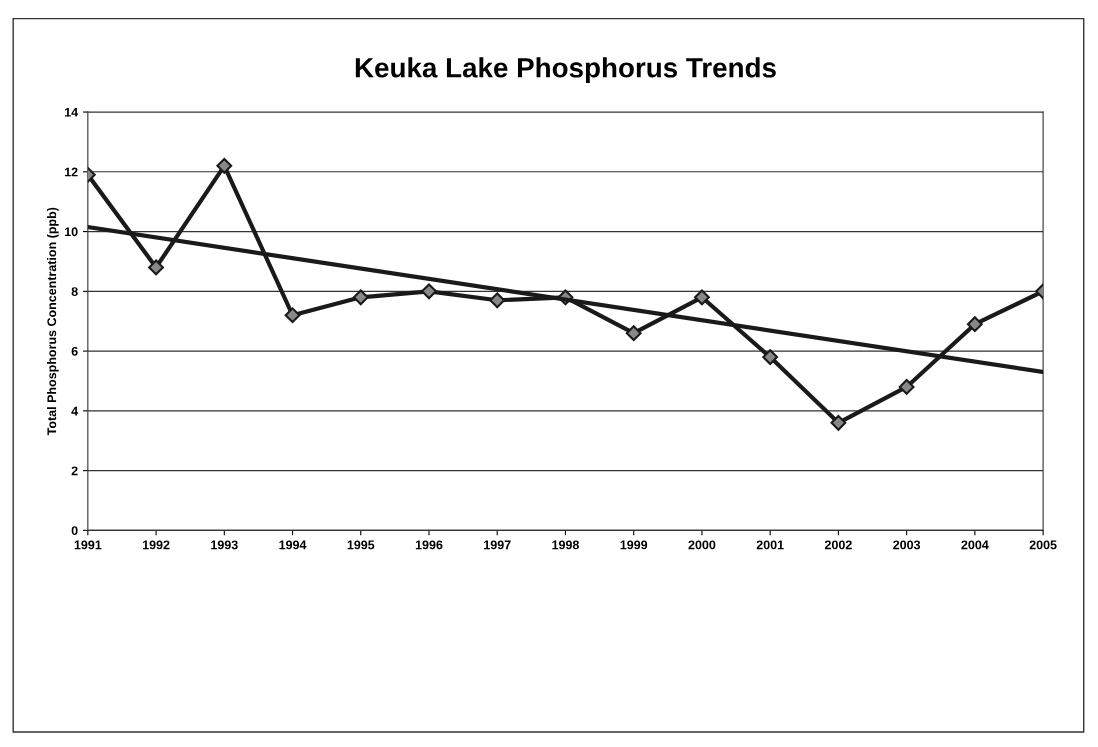 Image resolution: width=1098 pixels, height=747 pixels. Describe the element at coordinates (975, 545) in the screenshot. I see `x-tick-label: 2004` at that location.